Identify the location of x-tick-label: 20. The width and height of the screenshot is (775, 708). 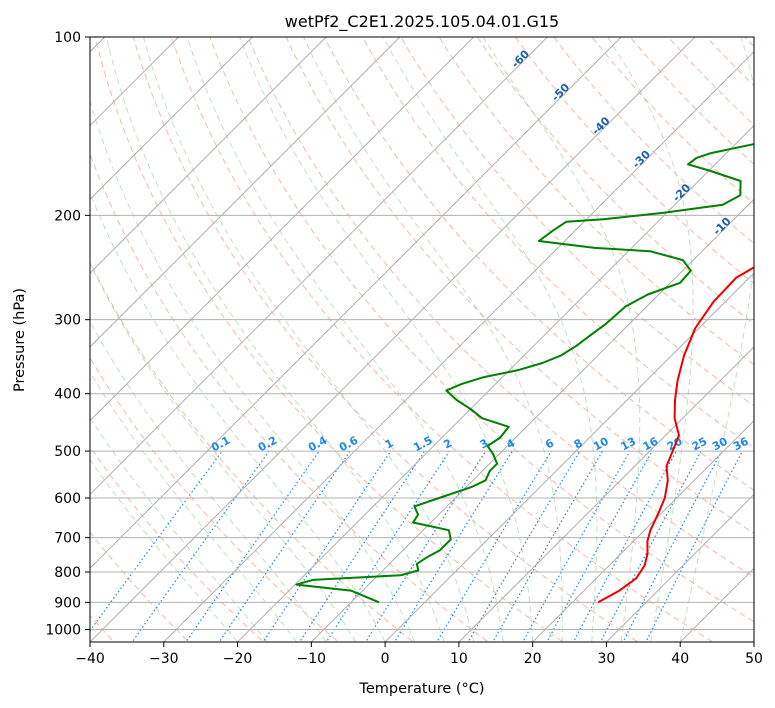
(533, 659).